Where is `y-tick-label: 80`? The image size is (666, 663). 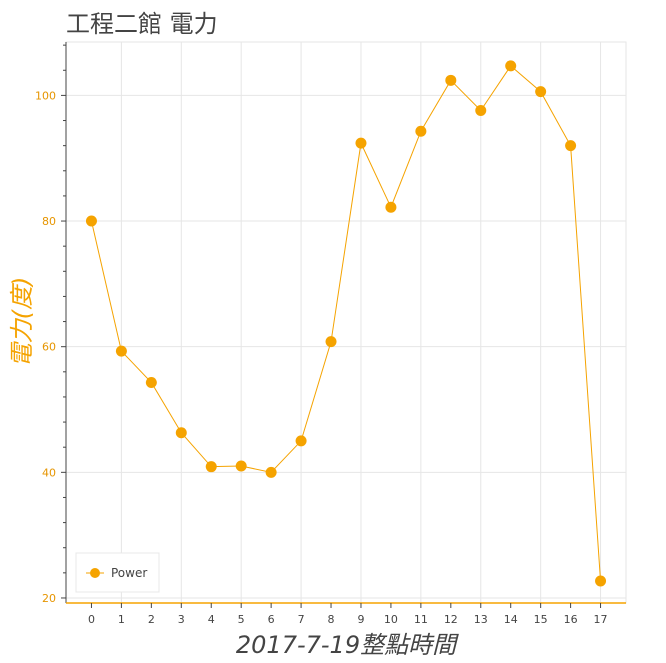
y-tick-label: 80 is located at coordinates (49, 221).